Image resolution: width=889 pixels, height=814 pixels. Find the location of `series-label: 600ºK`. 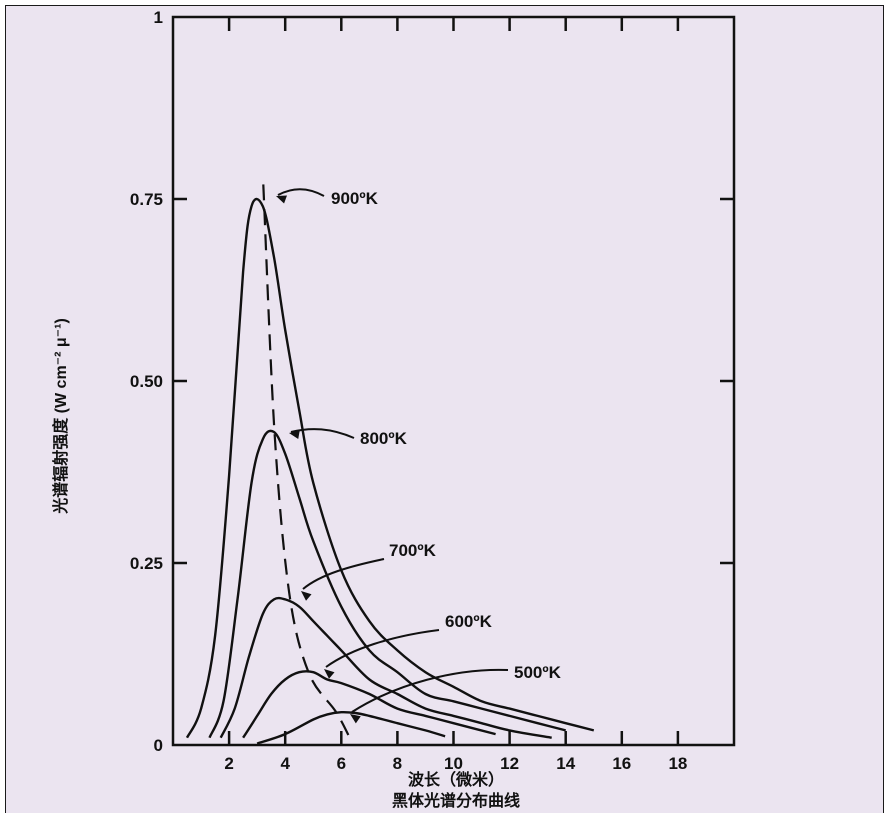

series-label: 600ºK is located at coordinates (469, 621).